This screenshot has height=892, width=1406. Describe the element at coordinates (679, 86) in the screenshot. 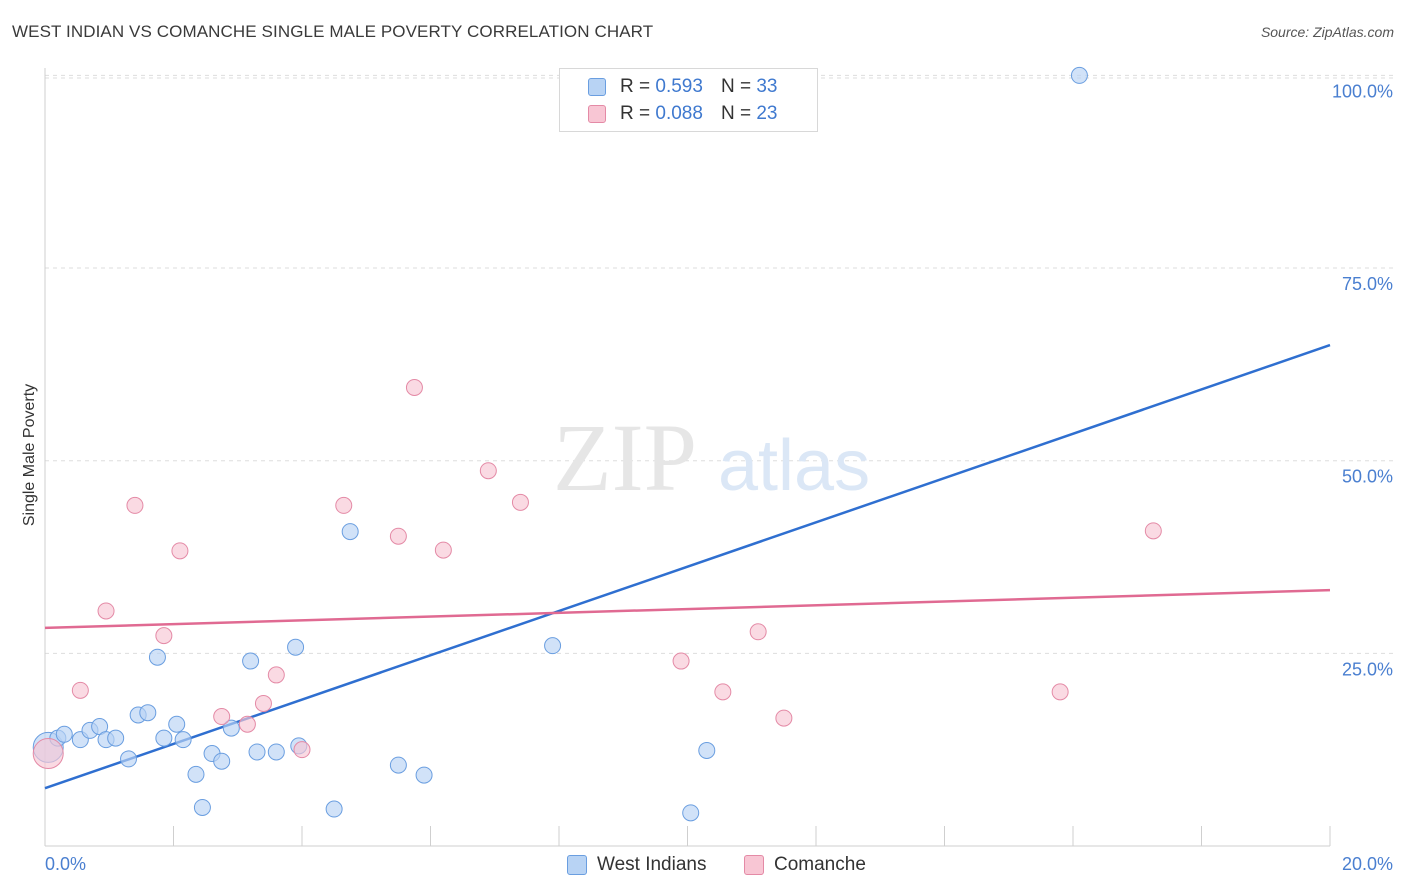

I see `r-value: 0.593` at that location.